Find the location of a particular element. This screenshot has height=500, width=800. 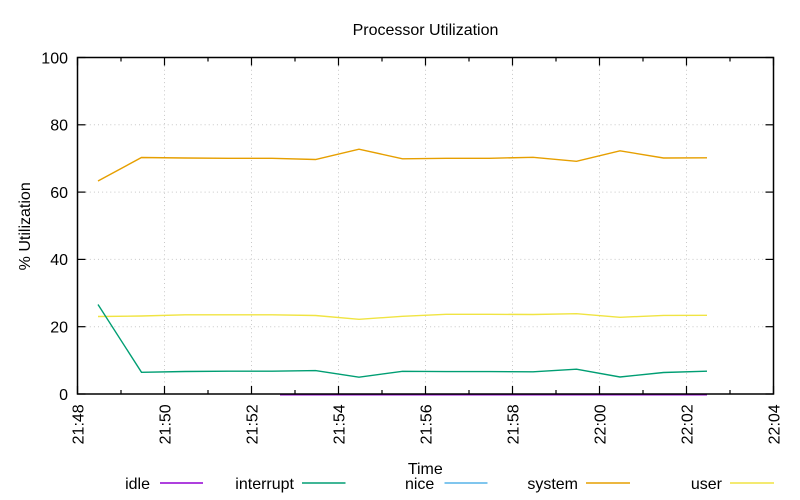

svg-text: Processor Utilization is located at coordinates (426, 30).